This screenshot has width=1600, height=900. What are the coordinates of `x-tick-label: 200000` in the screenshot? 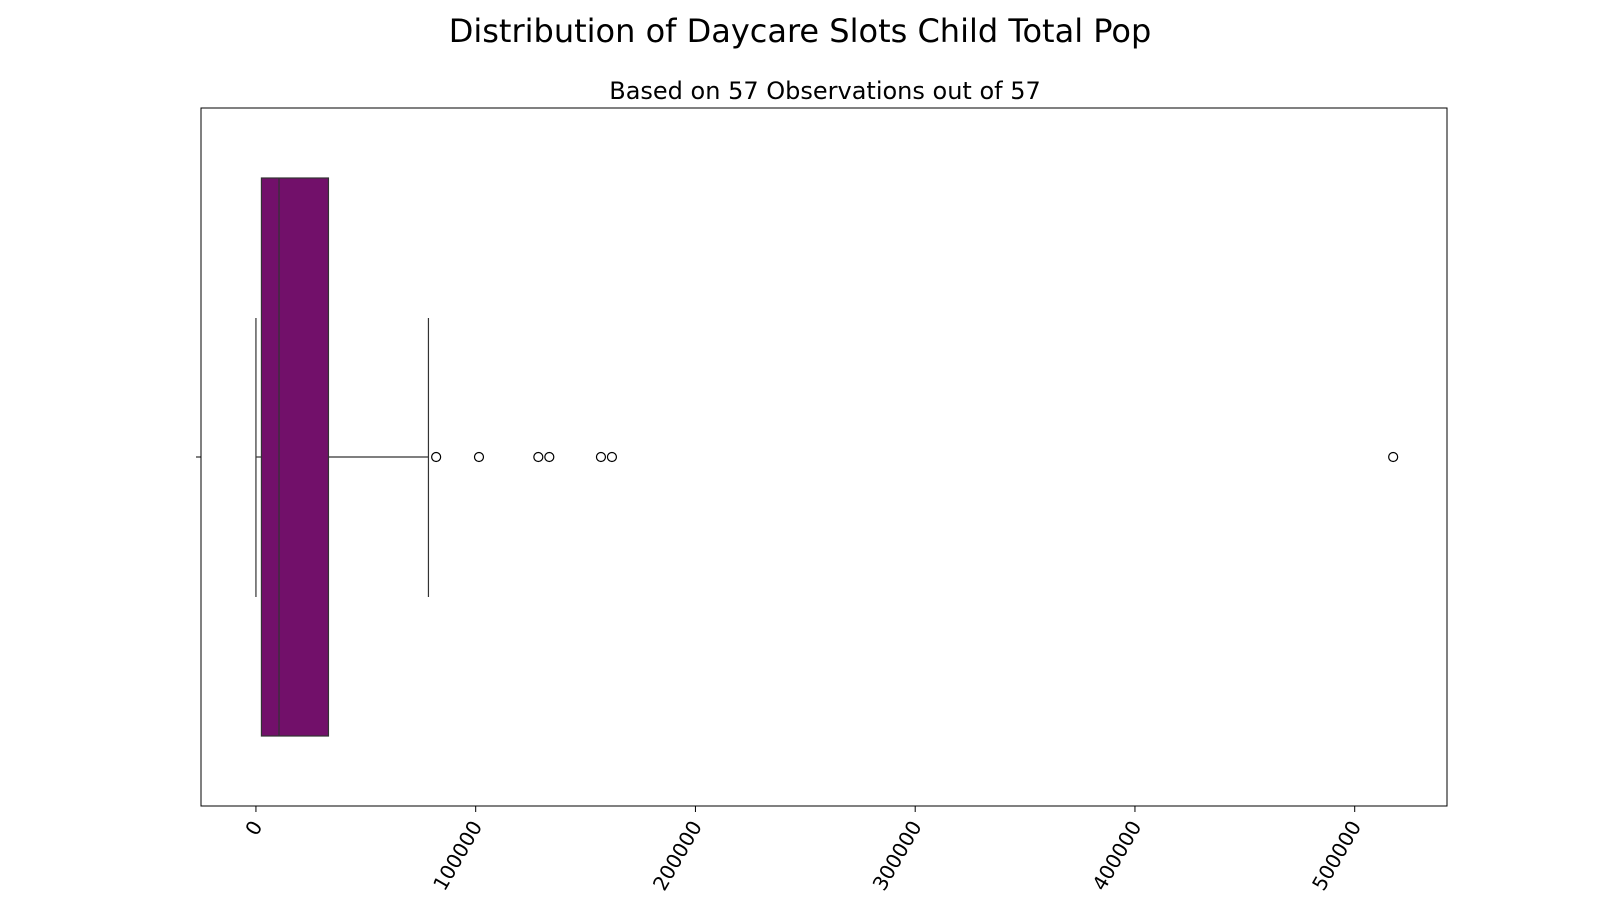 It's located at (677, 856).